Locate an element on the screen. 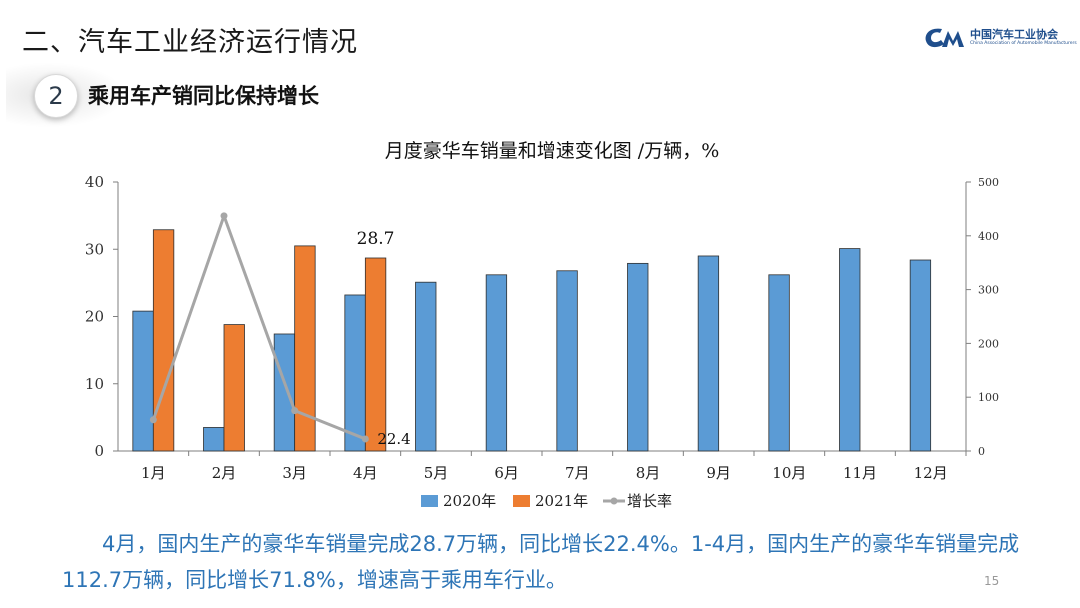  data-label-2021-apr: 28.7 is located at coordinates (376, 239).